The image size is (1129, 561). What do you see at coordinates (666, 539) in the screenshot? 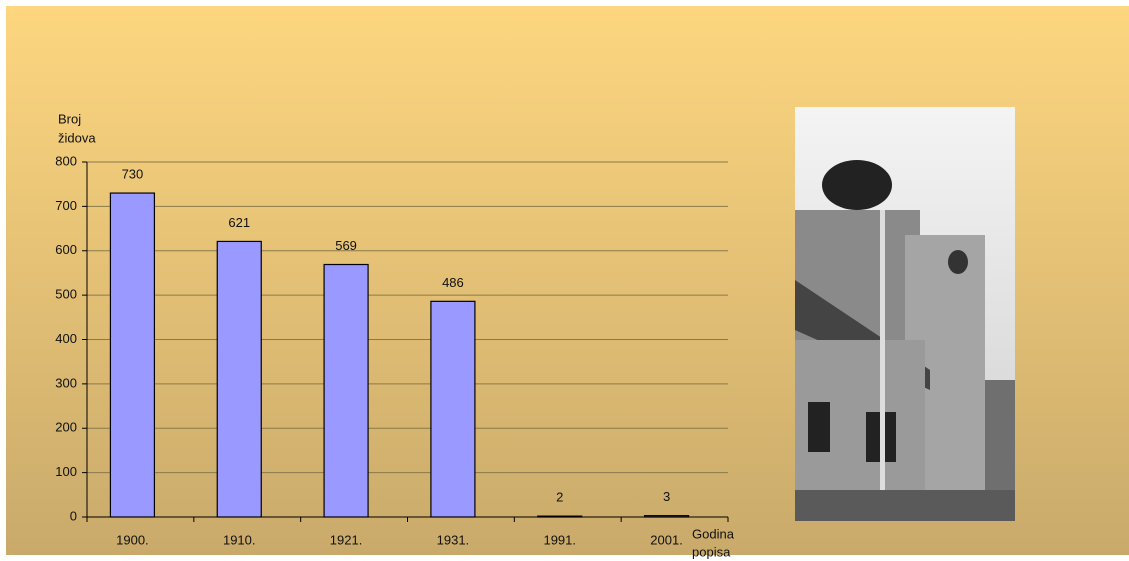
I see `x-tick-label: 2001.` at bounding box center [666, 539].